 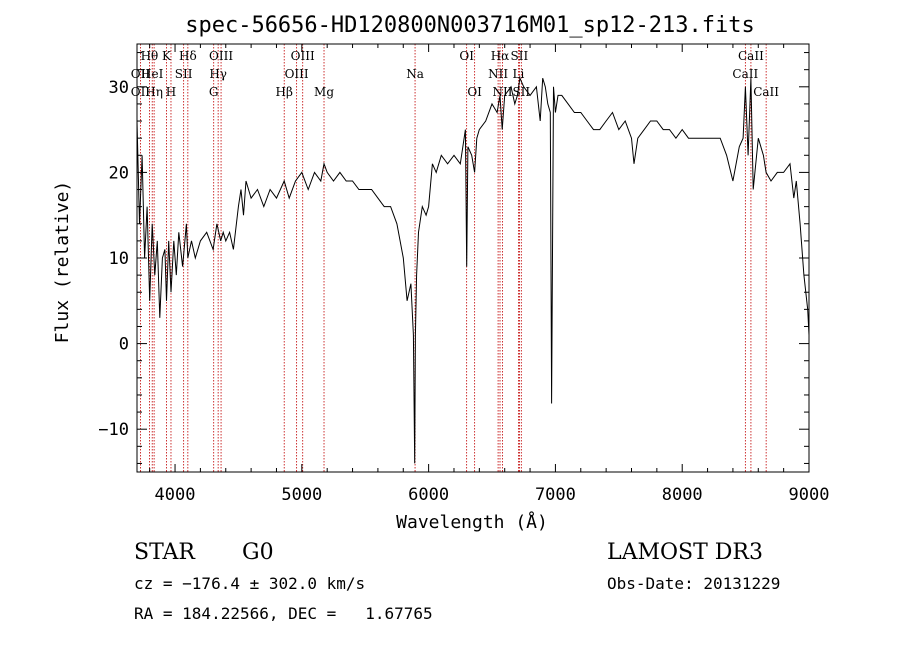 I want to click on y-tick-label: 0, so click(x=124, y=345).